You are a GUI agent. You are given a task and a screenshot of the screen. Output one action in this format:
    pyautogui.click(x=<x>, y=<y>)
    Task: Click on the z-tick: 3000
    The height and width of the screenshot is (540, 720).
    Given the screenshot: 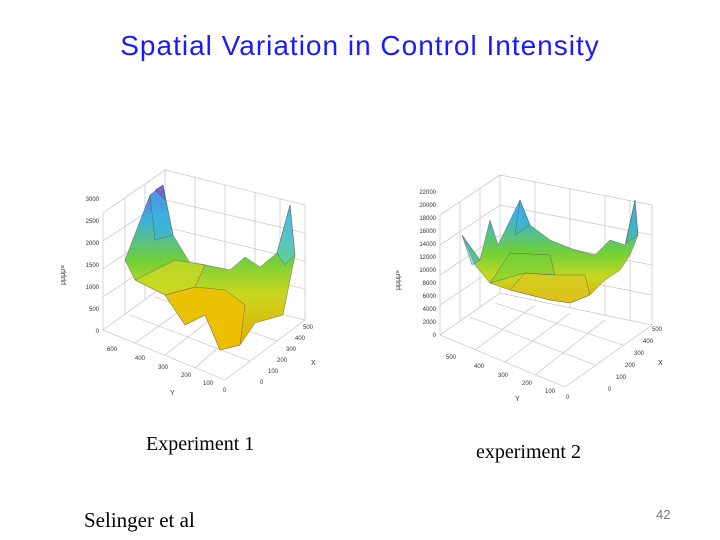 What is the action you would take?
    pyautogui.click(x=93, y=200)
    